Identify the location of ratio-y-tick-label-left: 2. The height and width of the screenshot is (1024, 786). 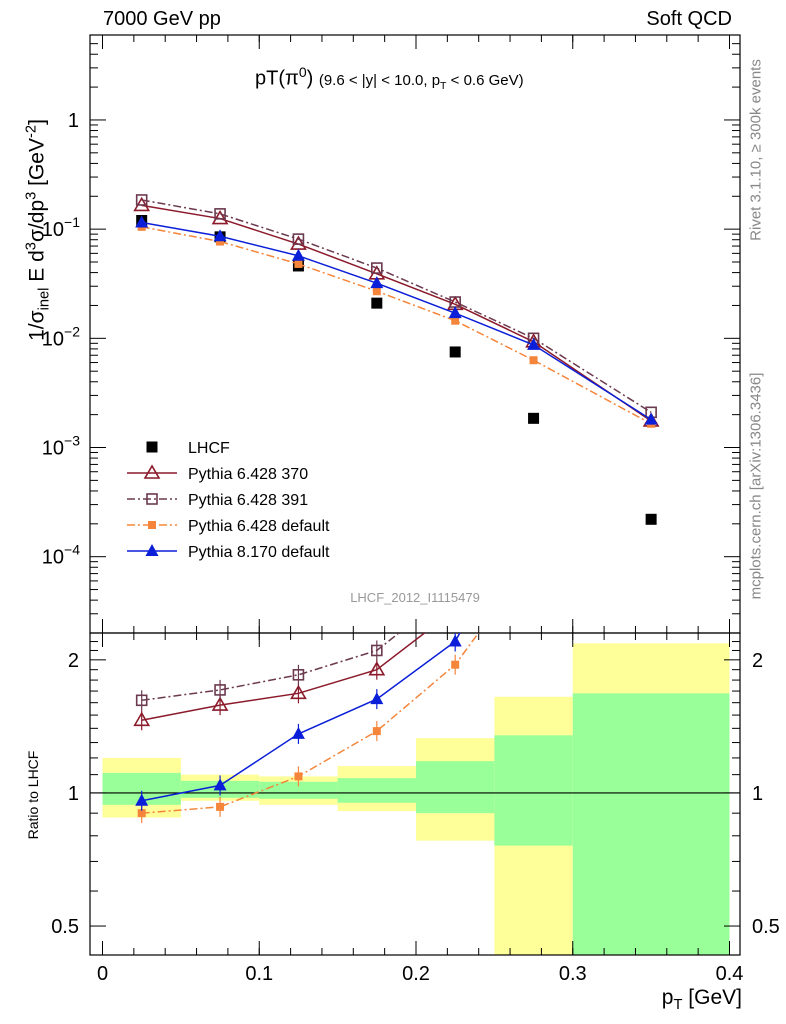
(73, 661).